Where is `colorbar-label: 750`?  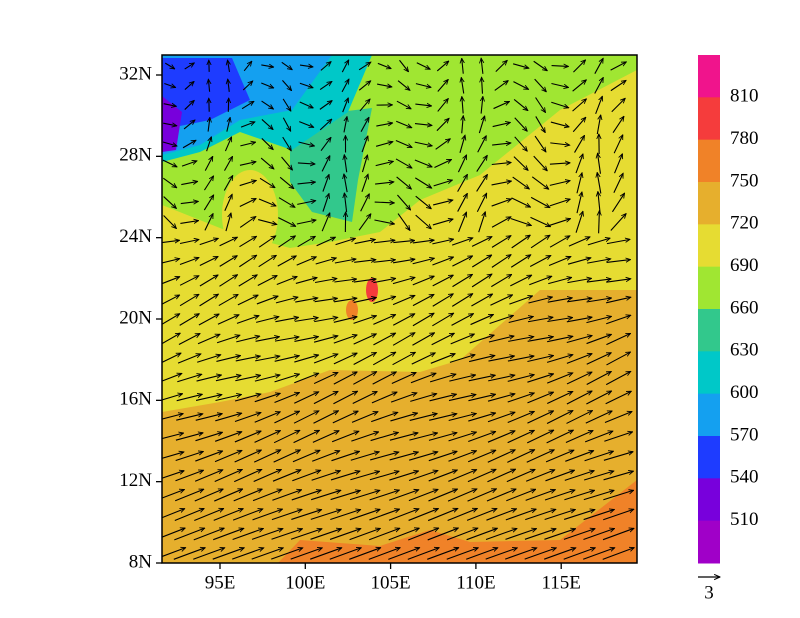
colorbar-label: 750 is located at coordinates (744, 180).